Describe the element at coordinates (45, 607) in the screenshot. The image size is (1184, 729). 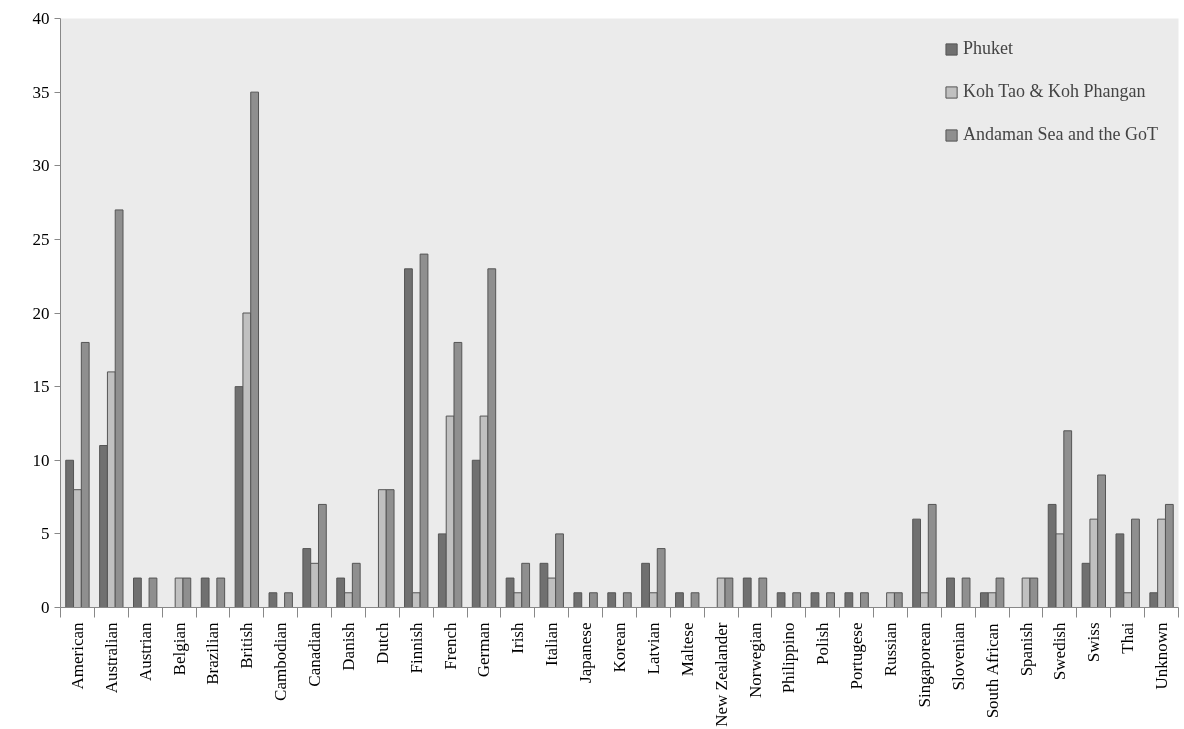
I see `y-tick-label: 0` at that location.